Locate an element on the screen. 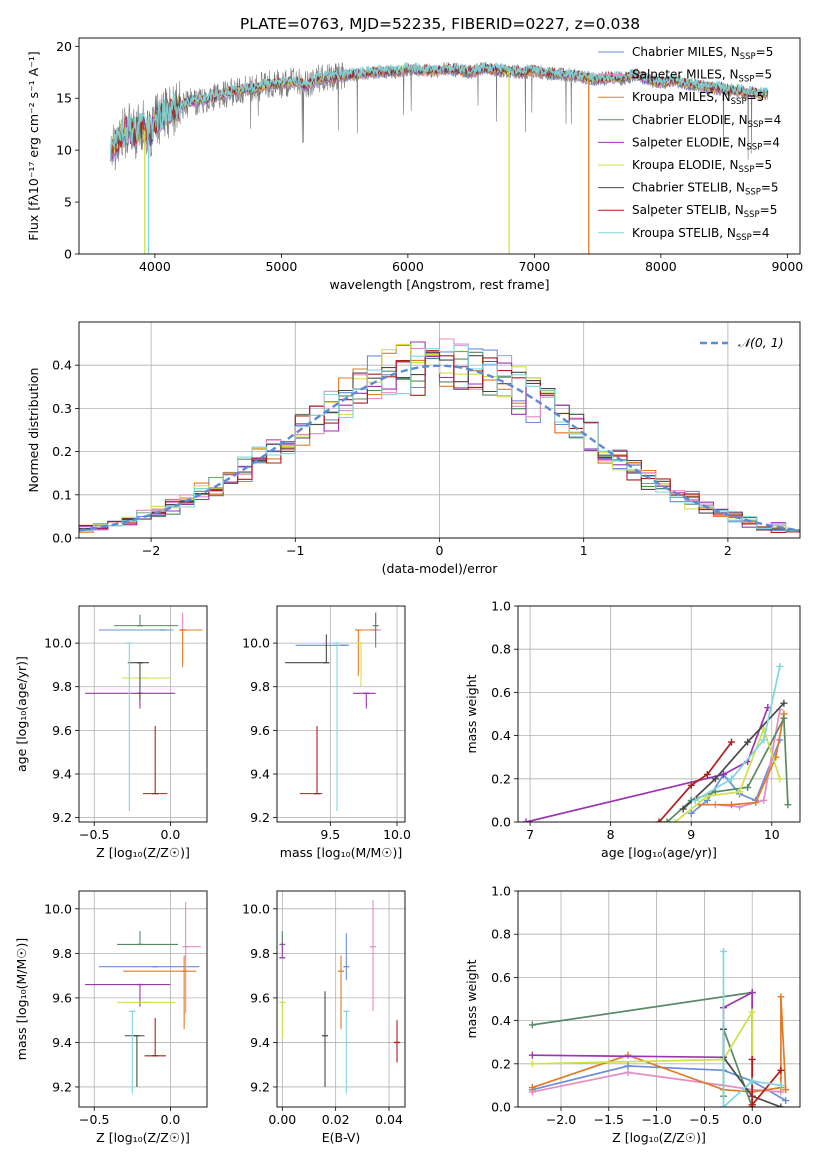 The image size is (819, 1170). x-tick-label: −0.5 is located at coordinates (94, 834).